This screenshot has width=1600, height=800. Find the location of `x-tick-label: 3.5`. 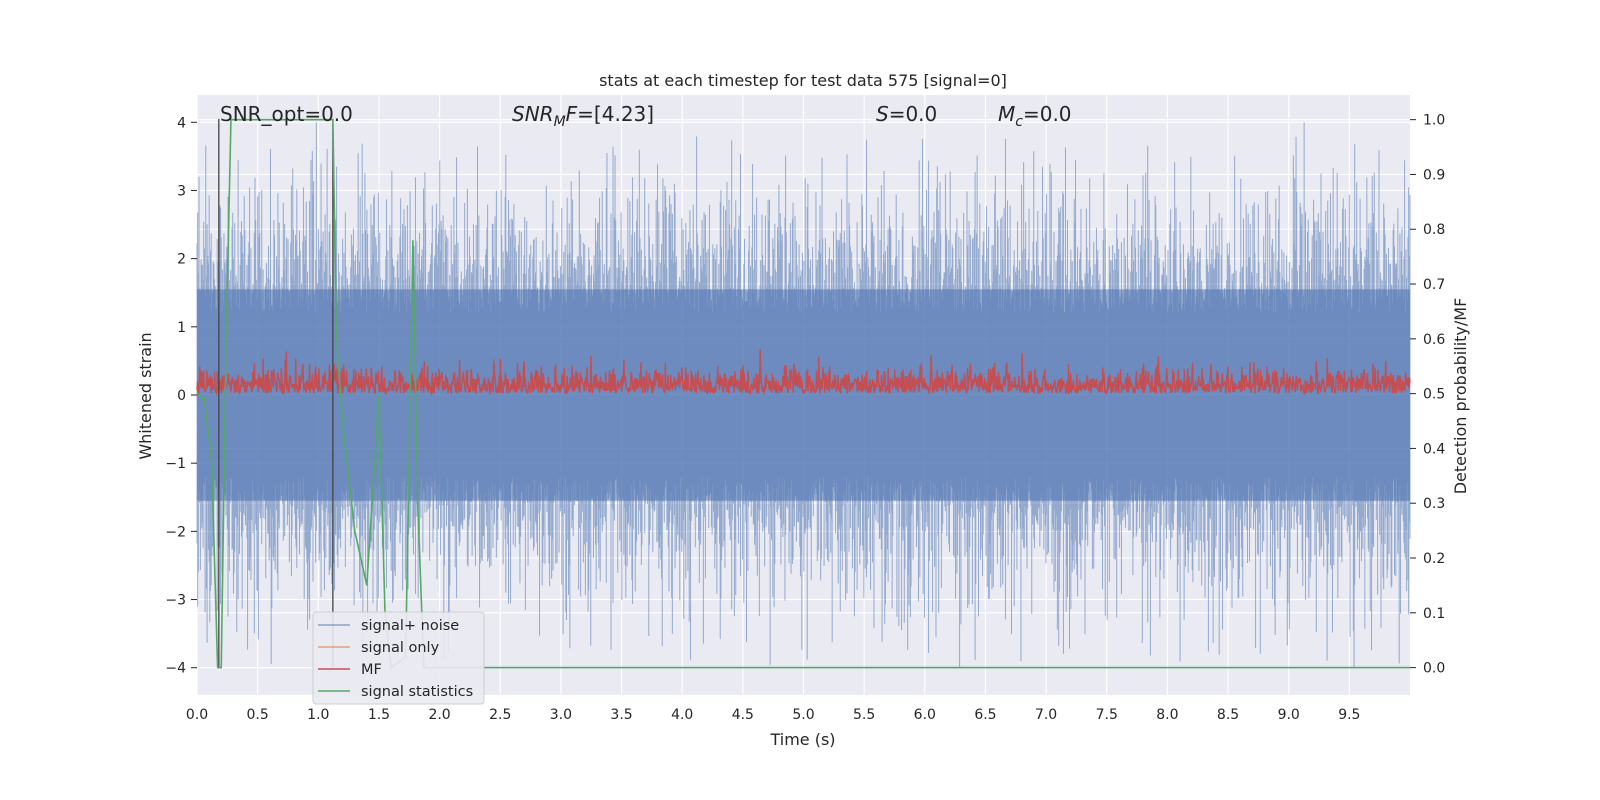

x-tick-label: 3.5 is located at coordinates (621, 715).